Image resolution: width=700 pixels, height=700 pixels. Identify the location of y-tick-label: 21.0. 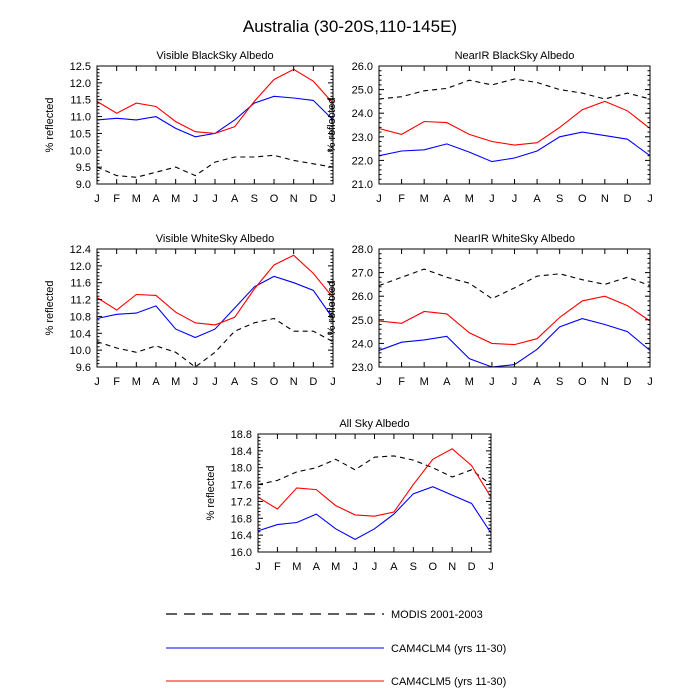
(362, 185).